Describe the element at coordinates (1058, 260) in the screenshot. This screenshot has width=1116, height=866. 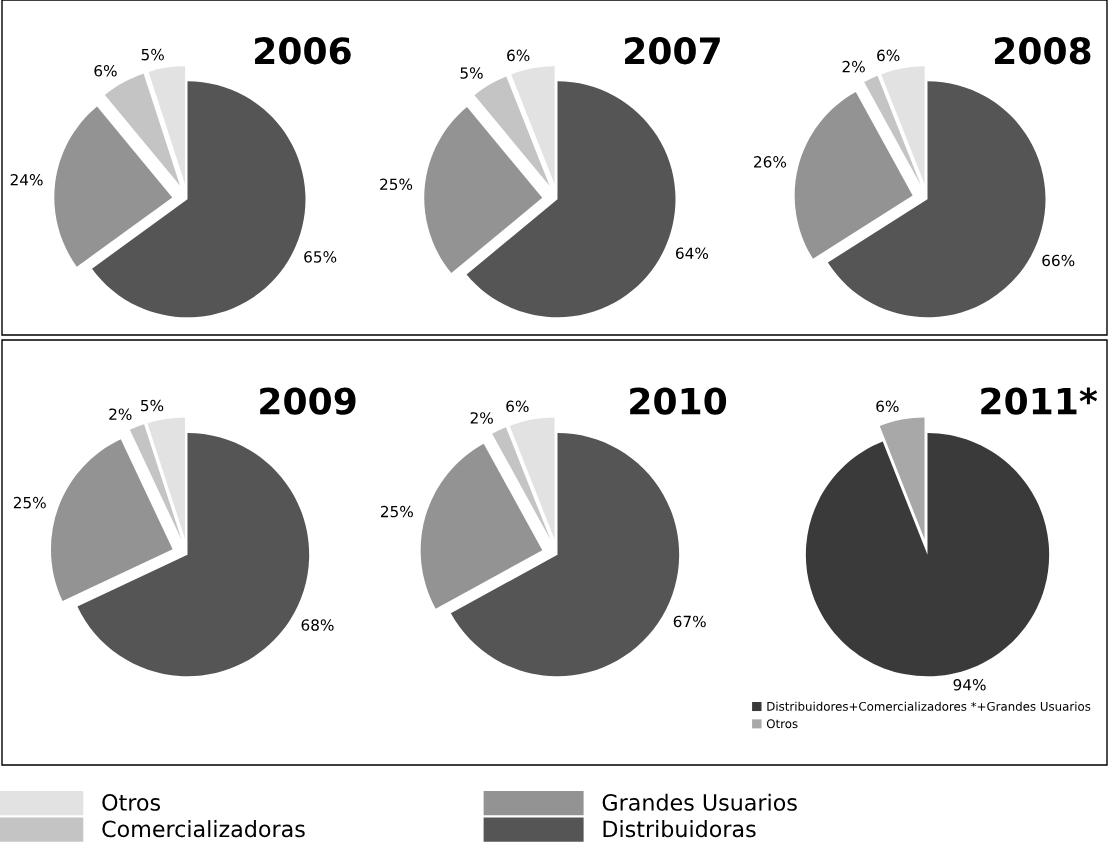
I see `data-label: 66%` at that location.